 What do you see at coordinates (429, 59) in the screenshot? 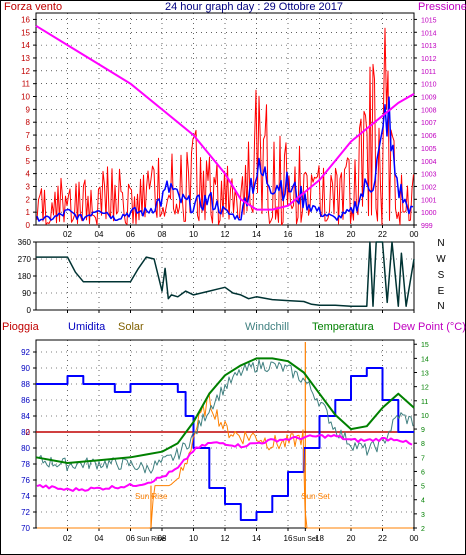
I see `pressure-ytick-label: 1012` at bounding box center [429, 59].